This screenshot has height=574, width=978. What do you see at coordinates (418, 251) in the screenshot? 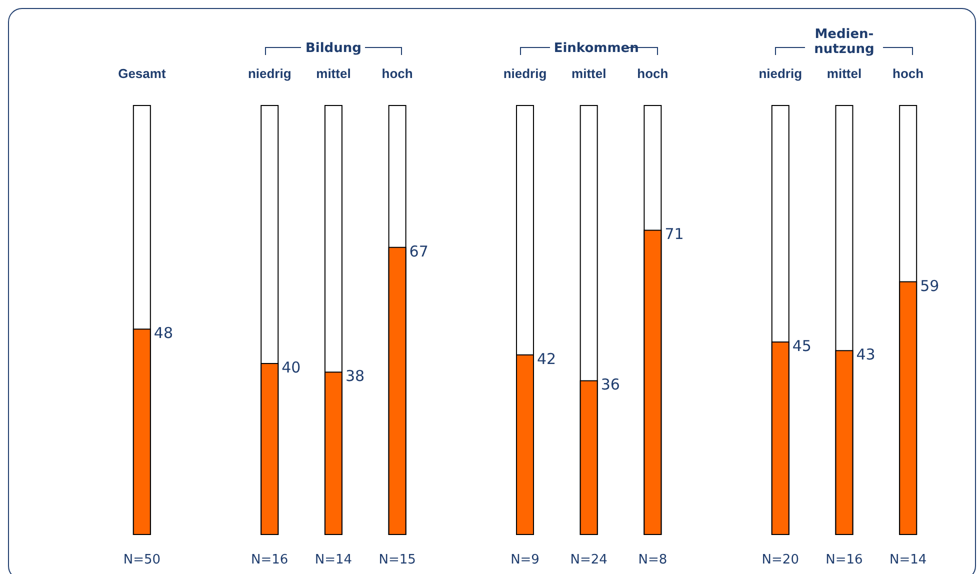
I see `data-label: 67` at bounding box center [418, 251].